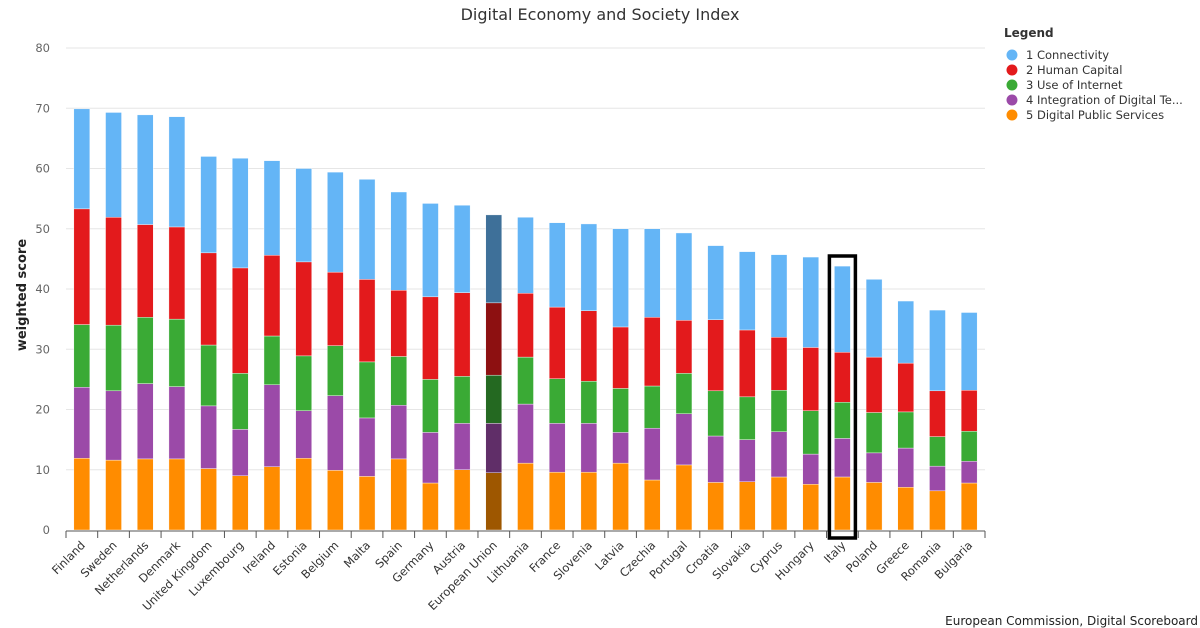  Describe the element at coordinates (1064, 70) in the screenshot. I see `legend-item: 2 Human Capital` at that location.